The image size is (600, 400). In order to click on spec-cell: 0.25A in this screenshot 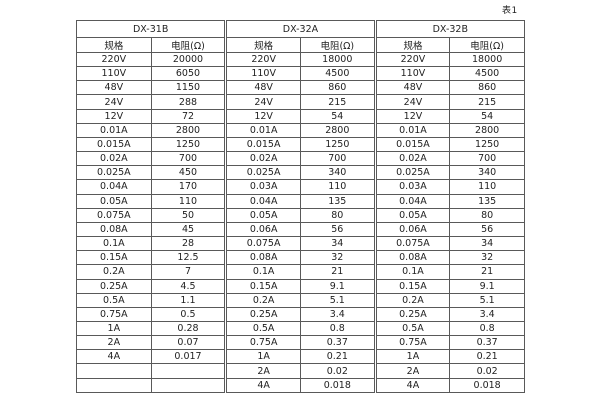, I will do `click(412, 314)`.